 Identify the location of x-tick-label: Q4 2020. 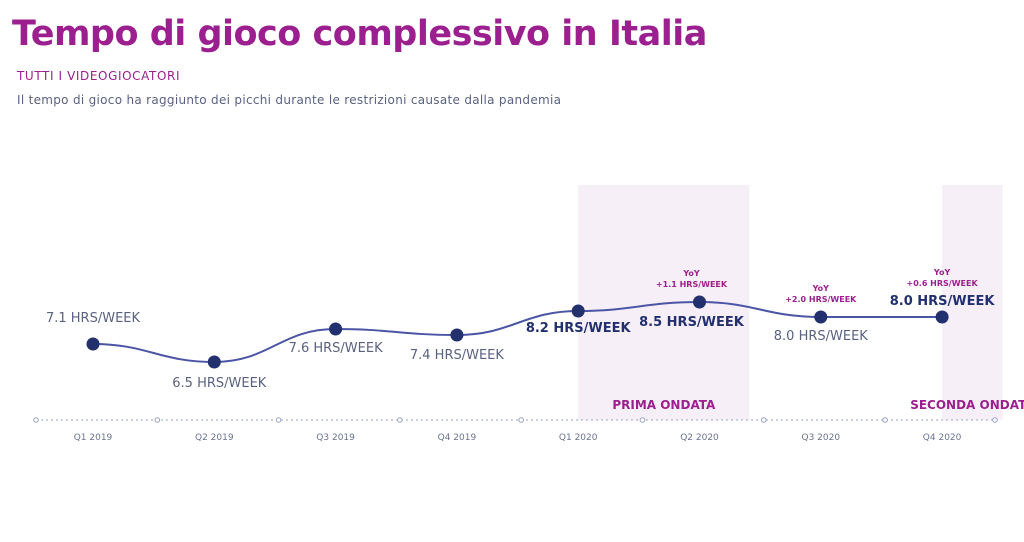
(942, 438).